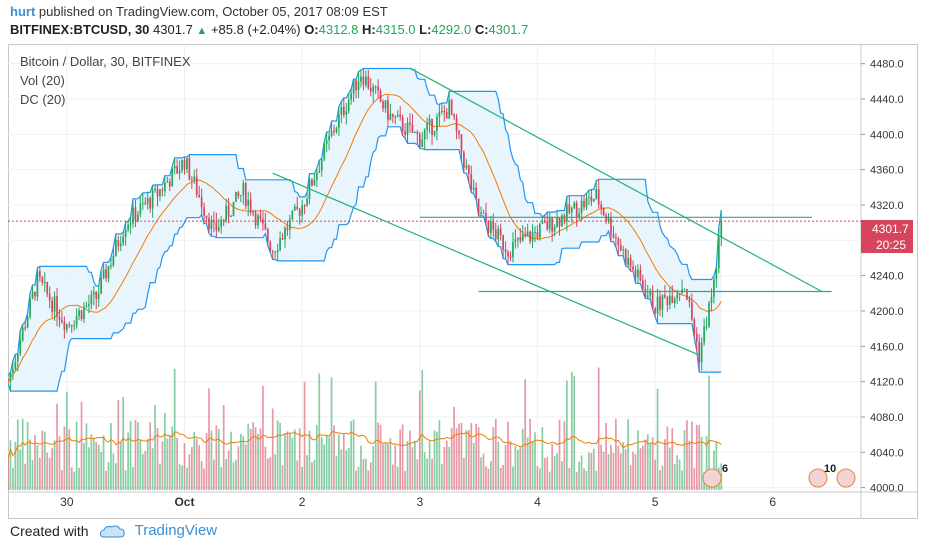  Describe the element at coordinates (481, 29) in the screenshot. I see `close-label: C:` at that location.